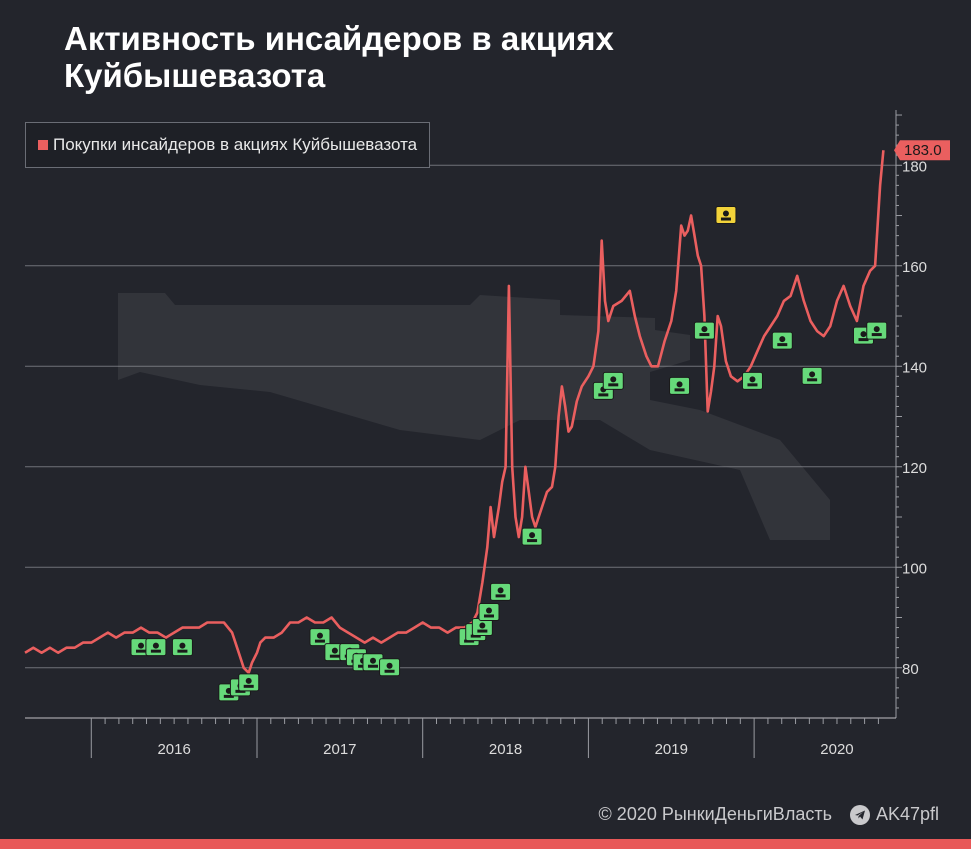  I want to click on insider-buy-marker-6-body, so click(319, 641).